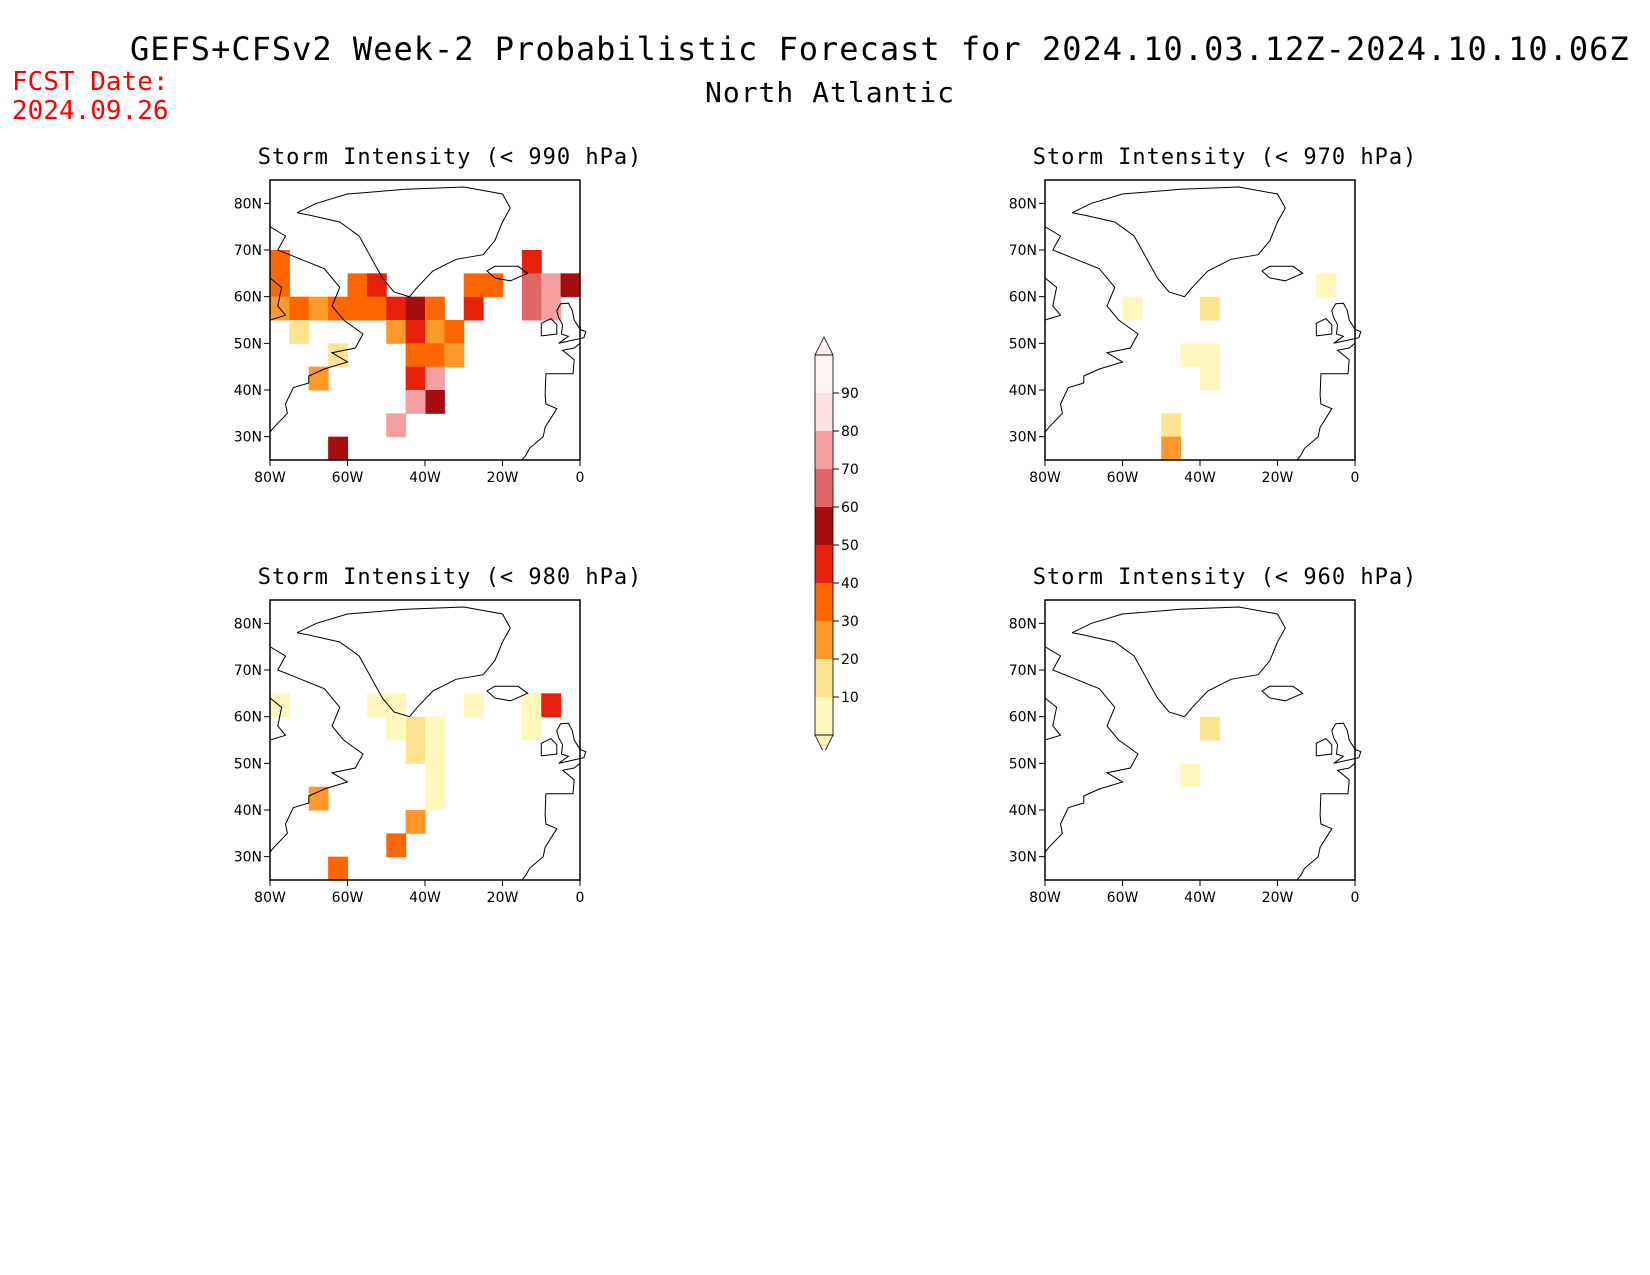  What do you see at coordinates (850, 584) in the screenshot?
I see `colorbar-tick-label: 40` at bounding box center [850, 584].